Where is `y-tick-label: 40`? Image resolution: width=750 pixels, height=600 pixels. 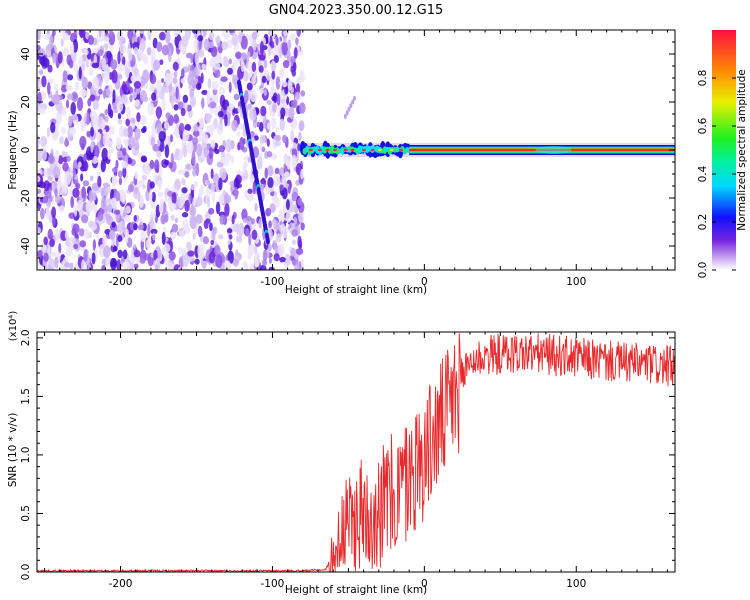 y-tick-label: 40 is located at coordinates (26, 53).